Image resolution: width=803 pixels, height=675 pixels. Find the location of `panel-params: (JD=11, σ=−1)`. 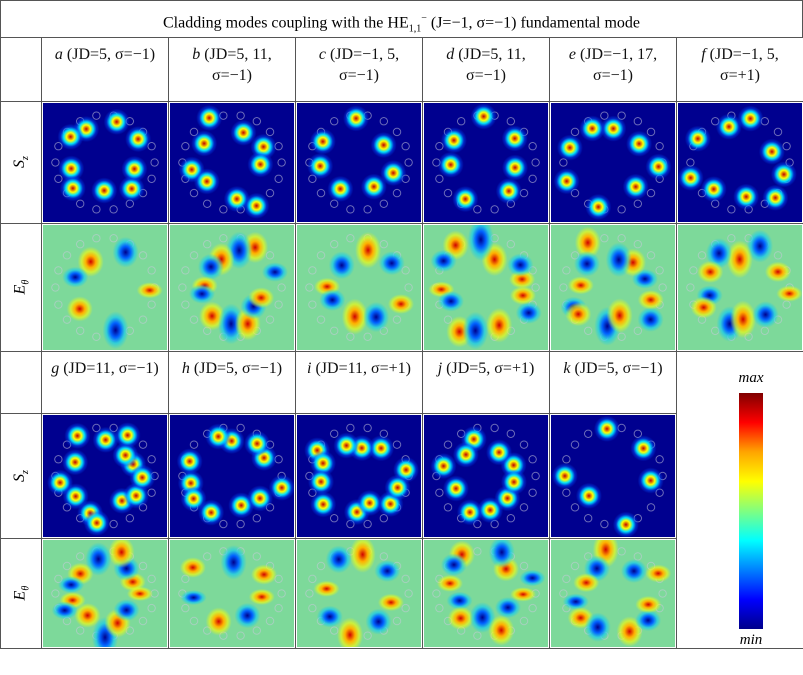

panel-params: (JD=11, σ=−1) is located at coordinates (111, 368).